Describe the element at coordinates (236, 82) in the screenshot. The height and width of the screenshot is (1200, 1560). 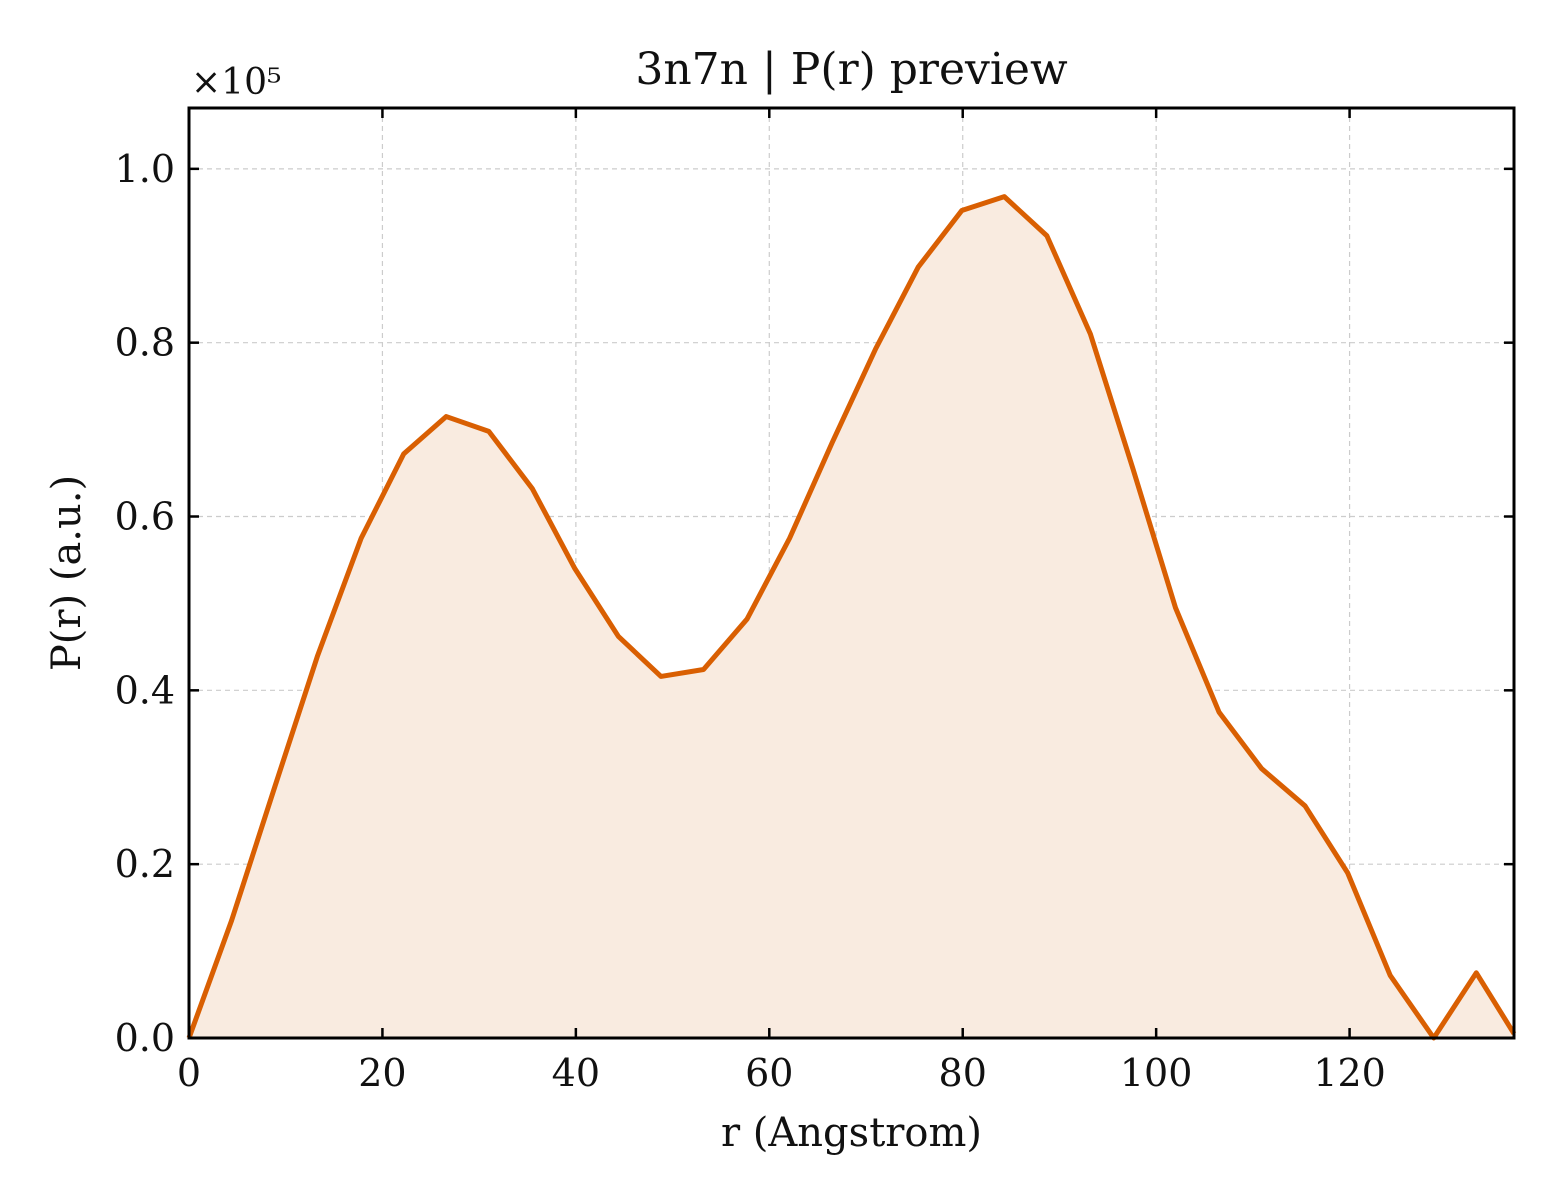
I see `y-axis-multiplier: ×10⁵` at that location.